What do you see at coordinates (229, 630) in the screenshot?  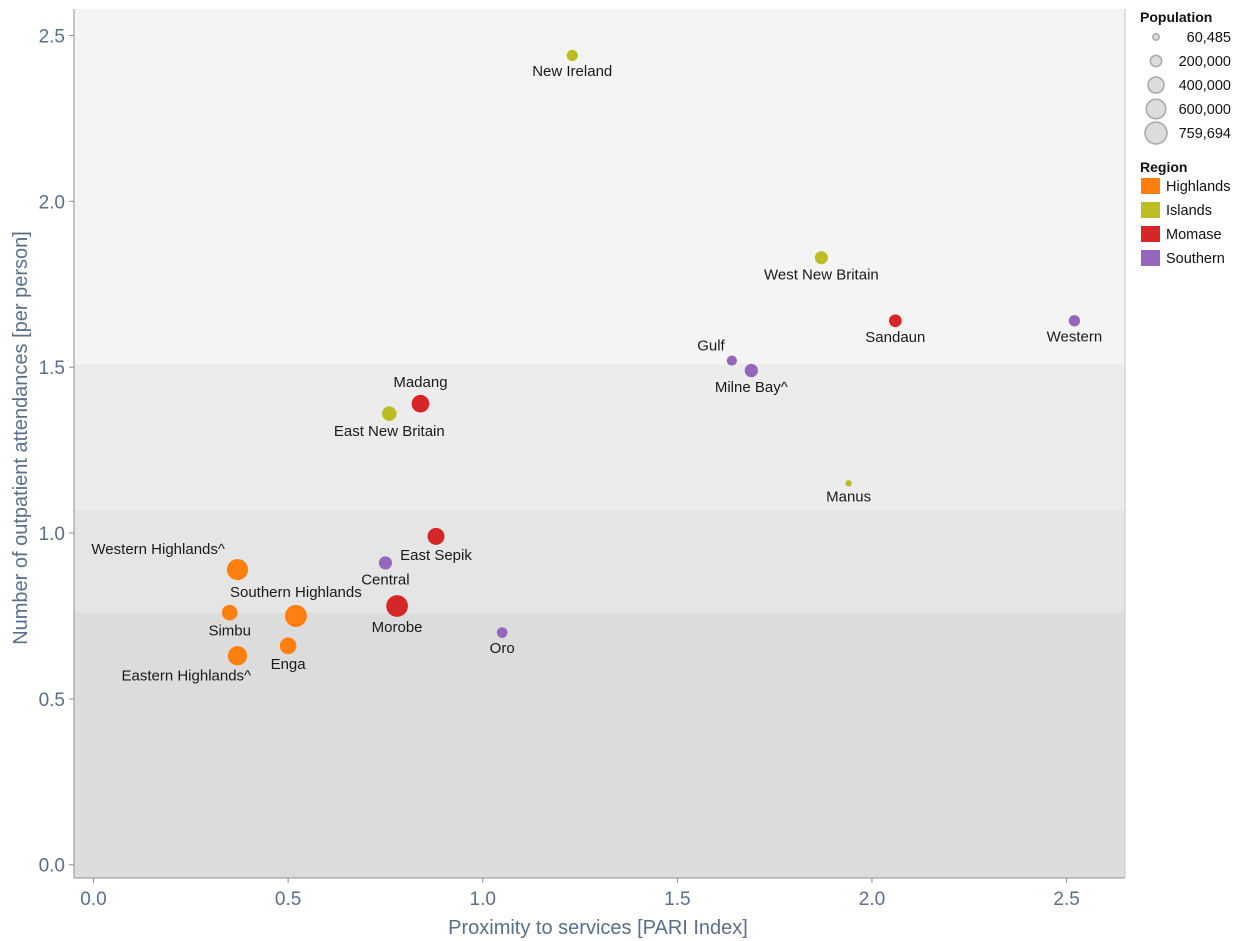 I see `point-label: Simbu` at bounding box center [229, 630].